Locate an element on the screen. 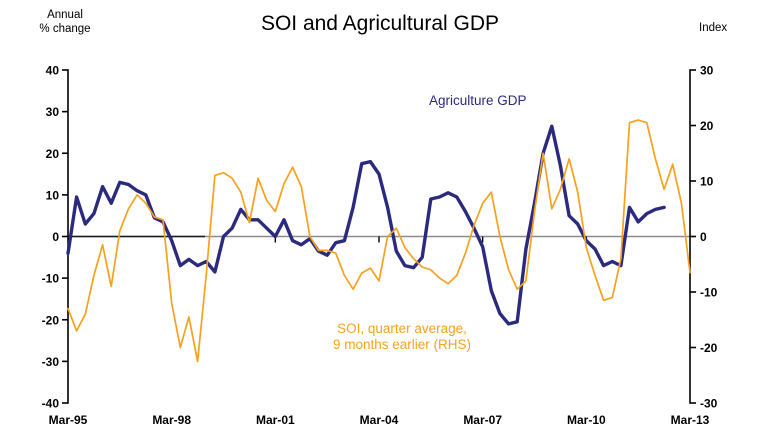  left-axis-tick-label: -20 is located at coordinates (51, 320).